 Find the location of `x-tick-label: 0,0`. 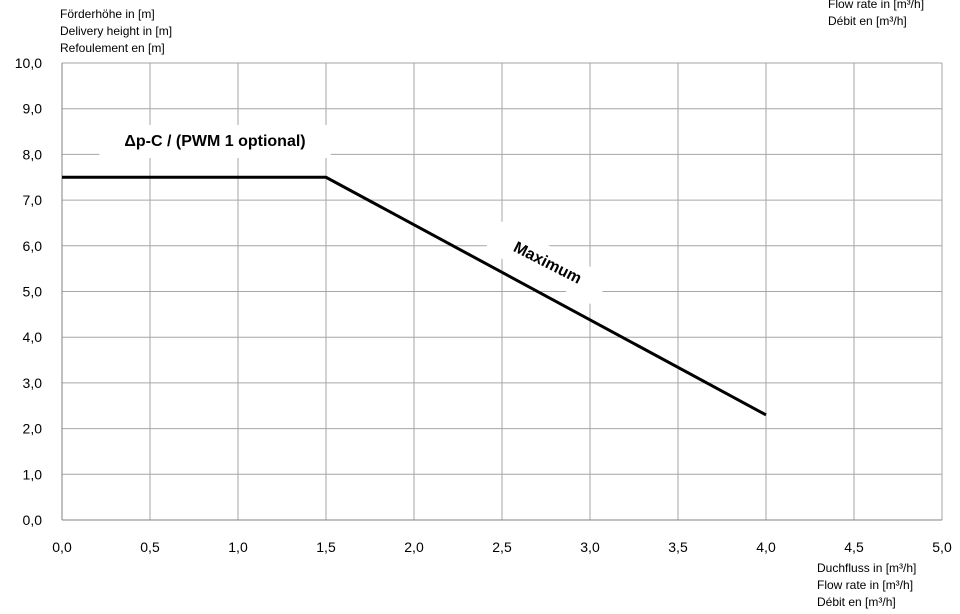

x-tick-label: 0,0 is located at coordinates (62, 547).